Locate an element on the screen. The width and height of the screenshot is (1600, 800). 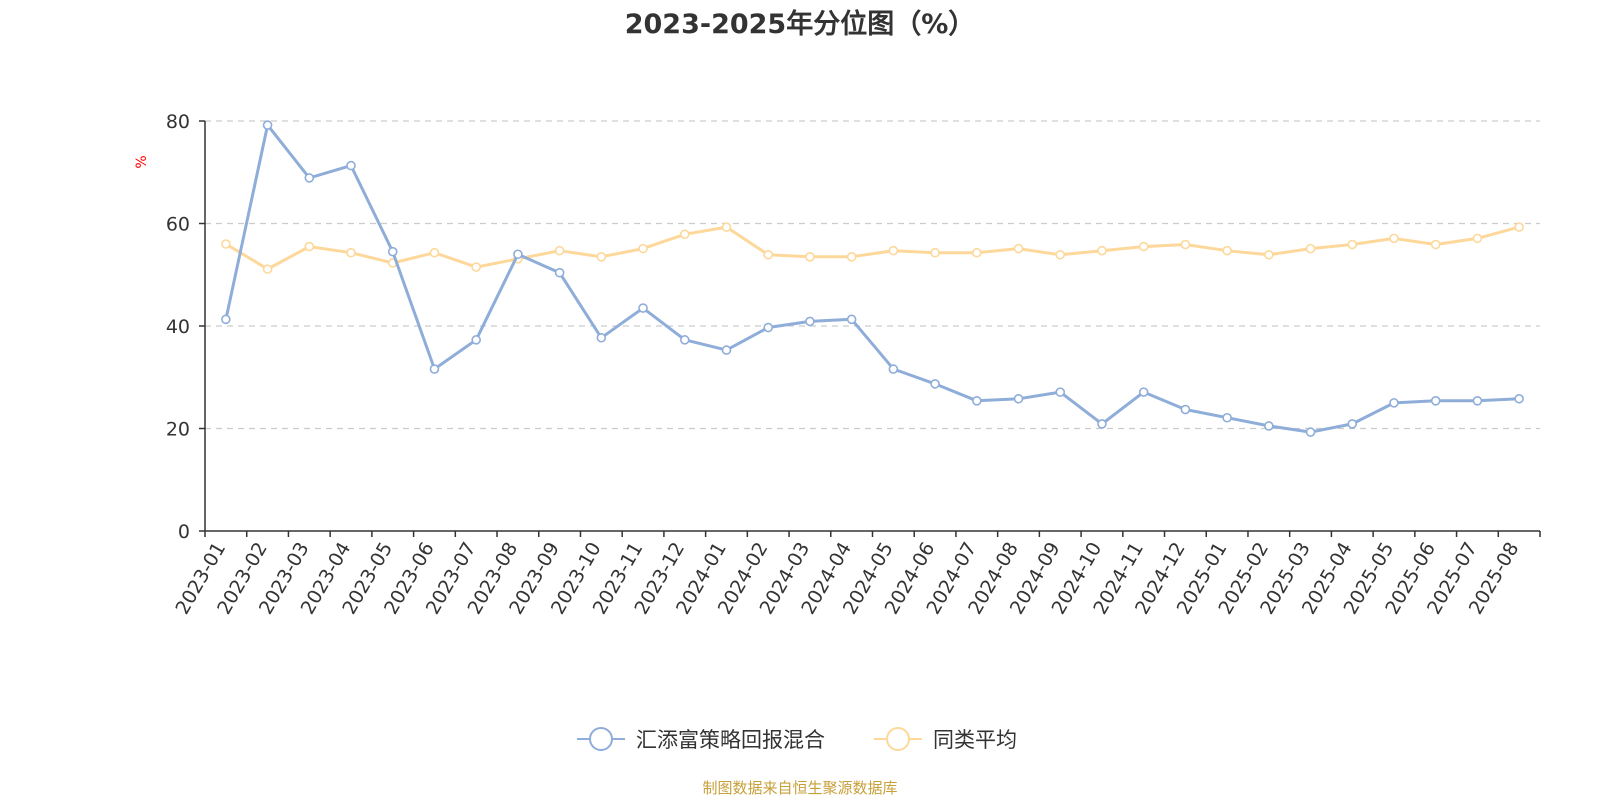
legend: 汇添富策略回报混合 同类平均 is located at coordinates (797, 739).